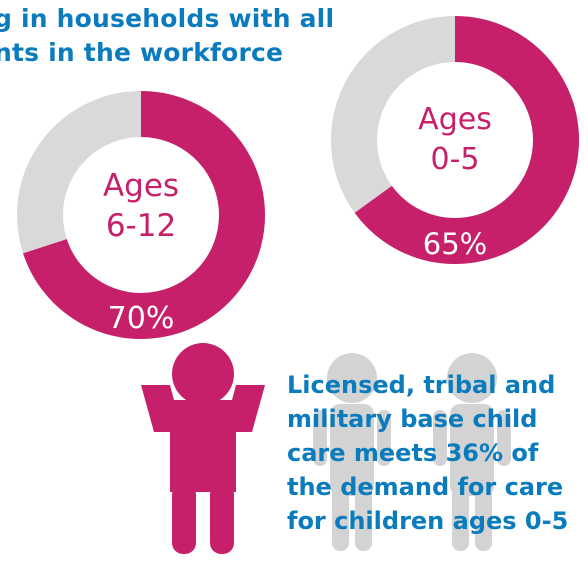  I want to click on donut-center-label-line2: 6-12, so click(141, 226).